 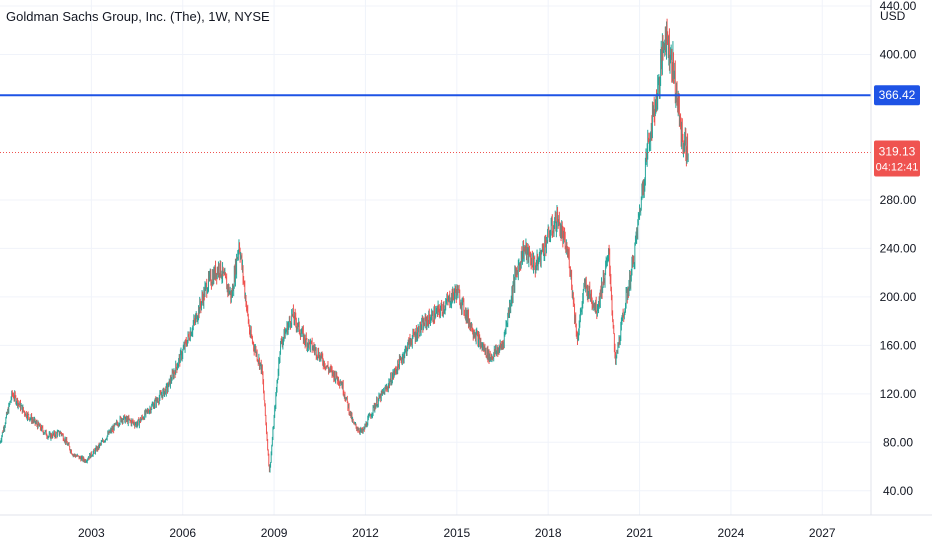 I want to click on time-tick-label: 2003, so click(x=91, y=533).